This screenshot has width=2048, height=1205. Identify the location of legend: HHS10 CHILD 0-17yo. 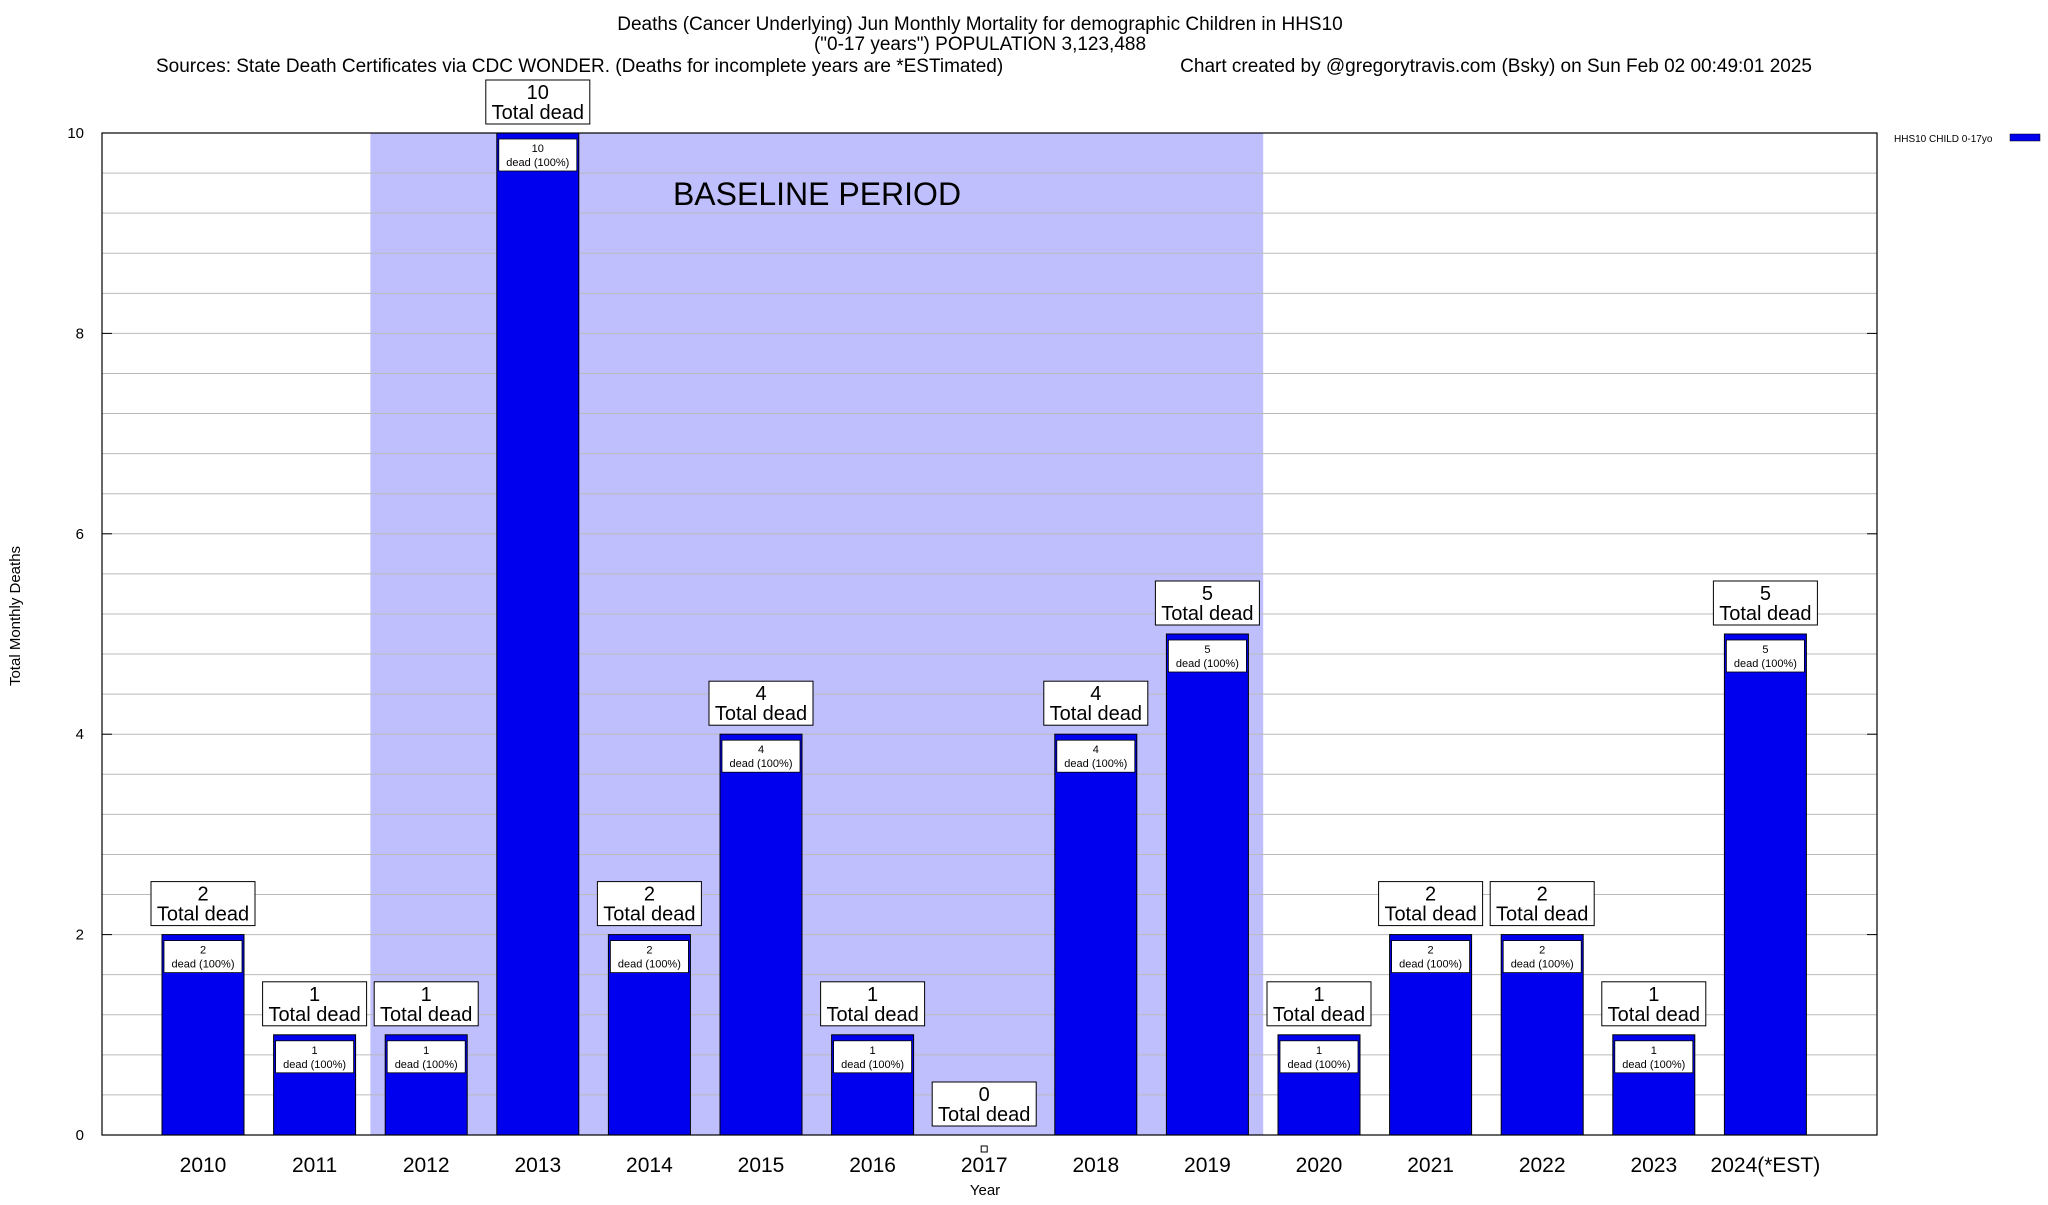
(1967, 139).